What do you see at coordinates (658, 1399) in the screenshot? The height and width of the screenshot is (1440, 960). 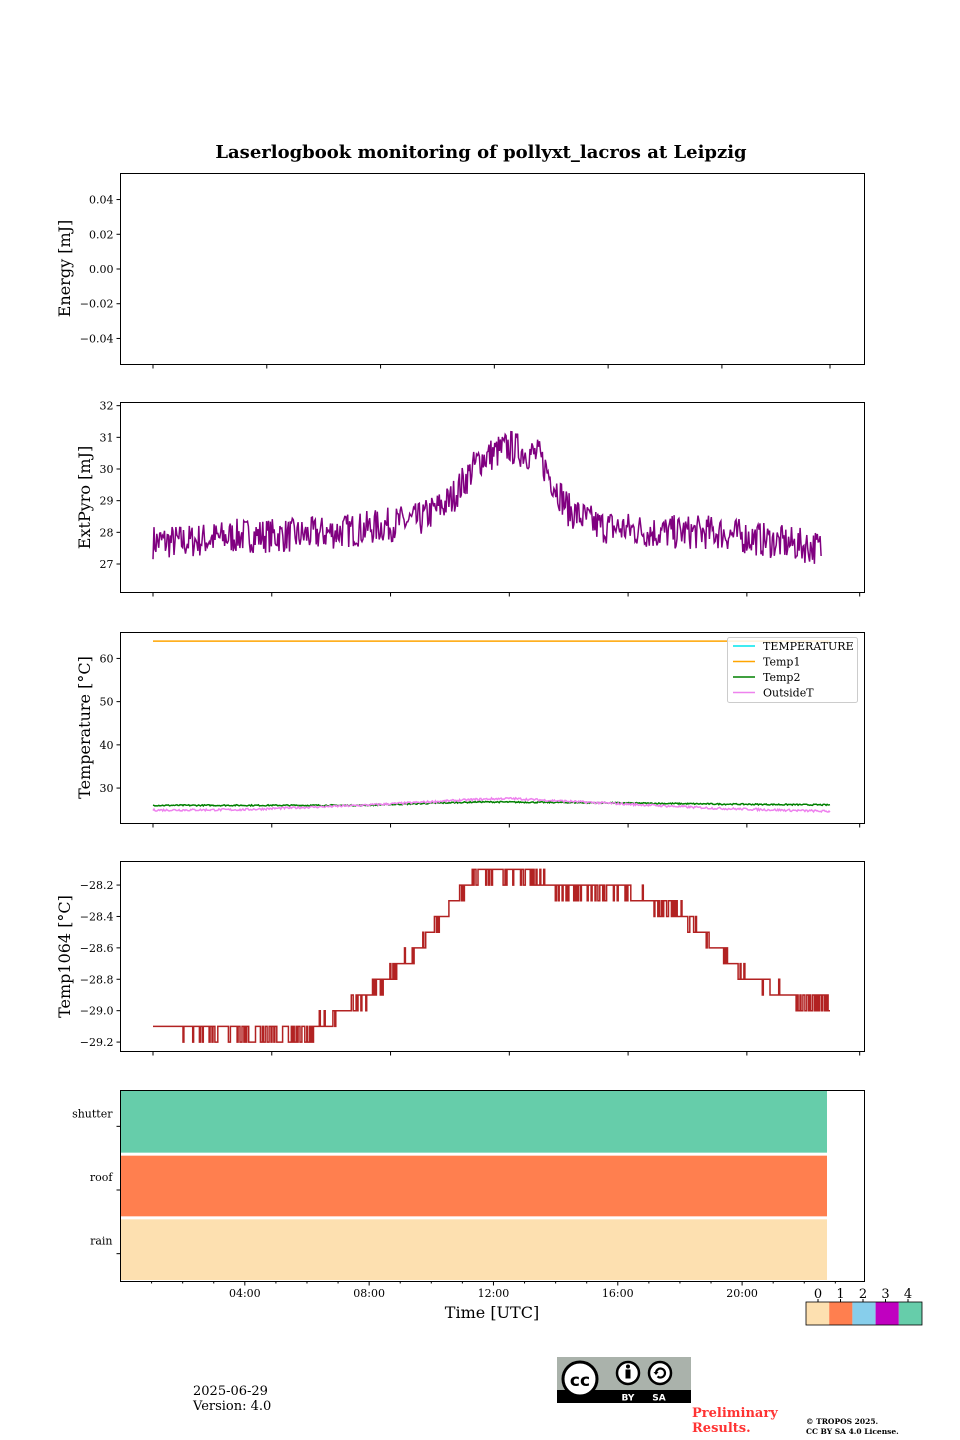 I see `badge-sa: SA` at bounding box center [658, 1399].